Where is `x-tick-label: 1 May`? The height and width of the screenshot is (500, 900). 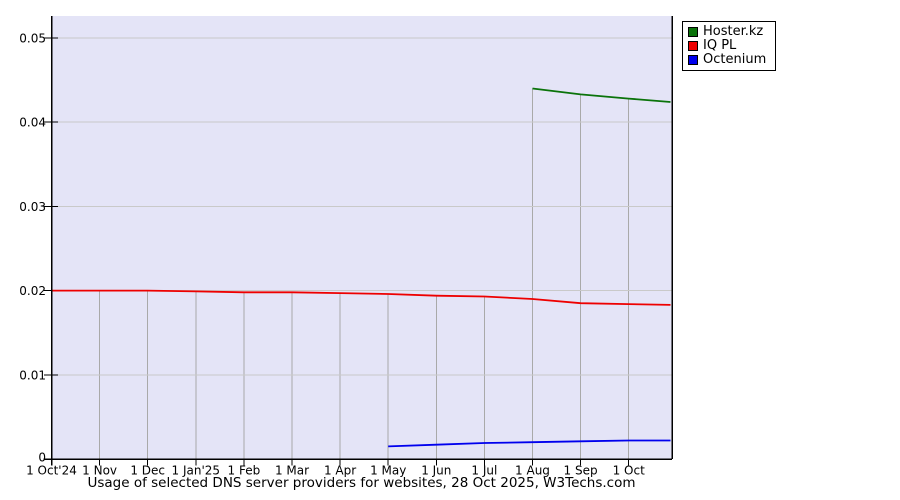
x-tick-label: 1 May is located at coordinates (388, 471).